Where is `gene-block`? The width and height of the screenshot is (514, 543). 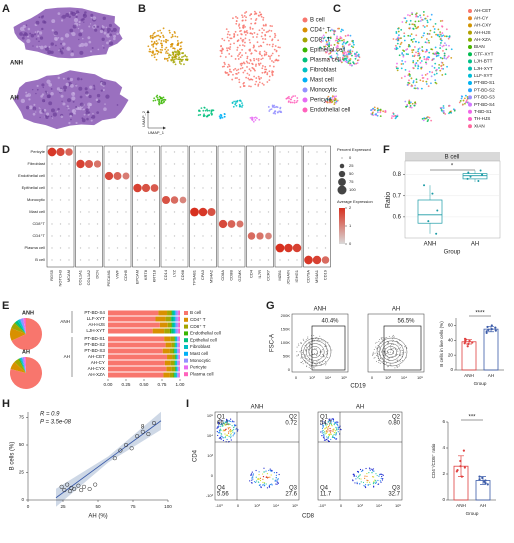
gene-block is located at coordinates (288, 206).